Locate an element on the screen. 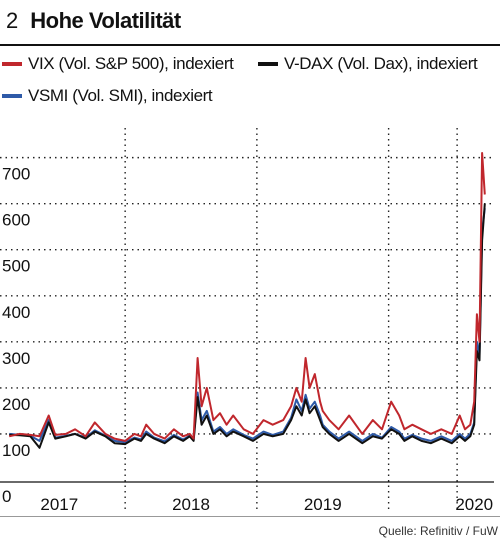 The image size is (500, 545). x-tick-label-2017: 2017 is located at coordinates (59, 504).